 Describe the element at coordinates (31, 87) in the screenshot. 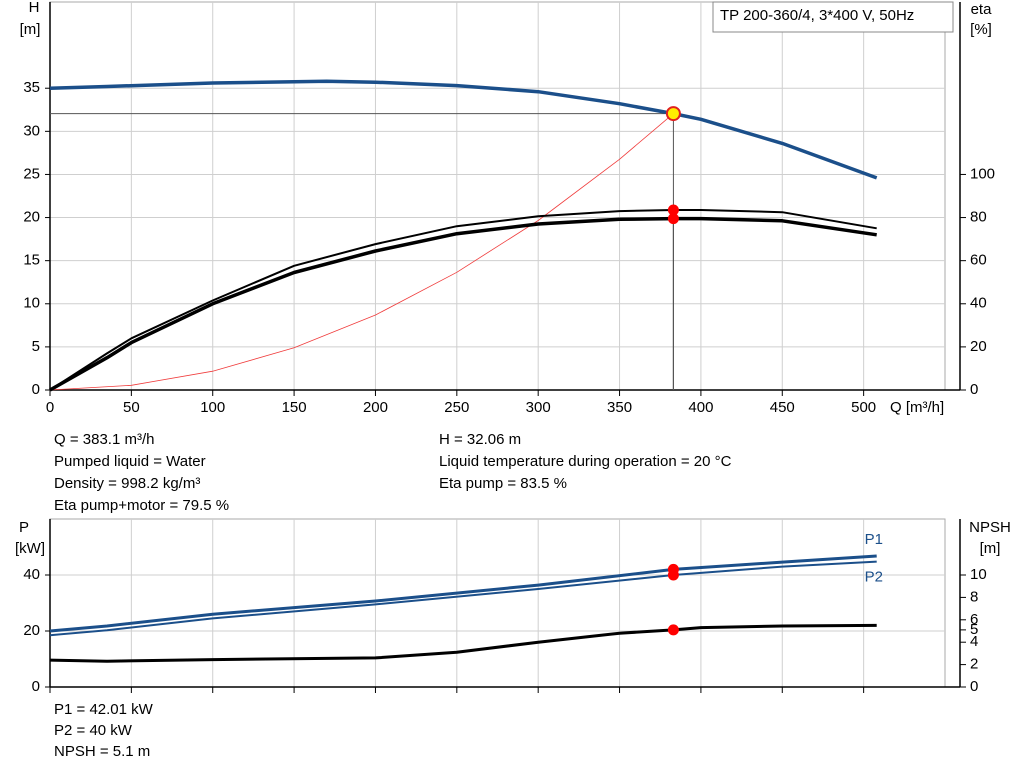

I see `y-tick-label: 35` at that location.